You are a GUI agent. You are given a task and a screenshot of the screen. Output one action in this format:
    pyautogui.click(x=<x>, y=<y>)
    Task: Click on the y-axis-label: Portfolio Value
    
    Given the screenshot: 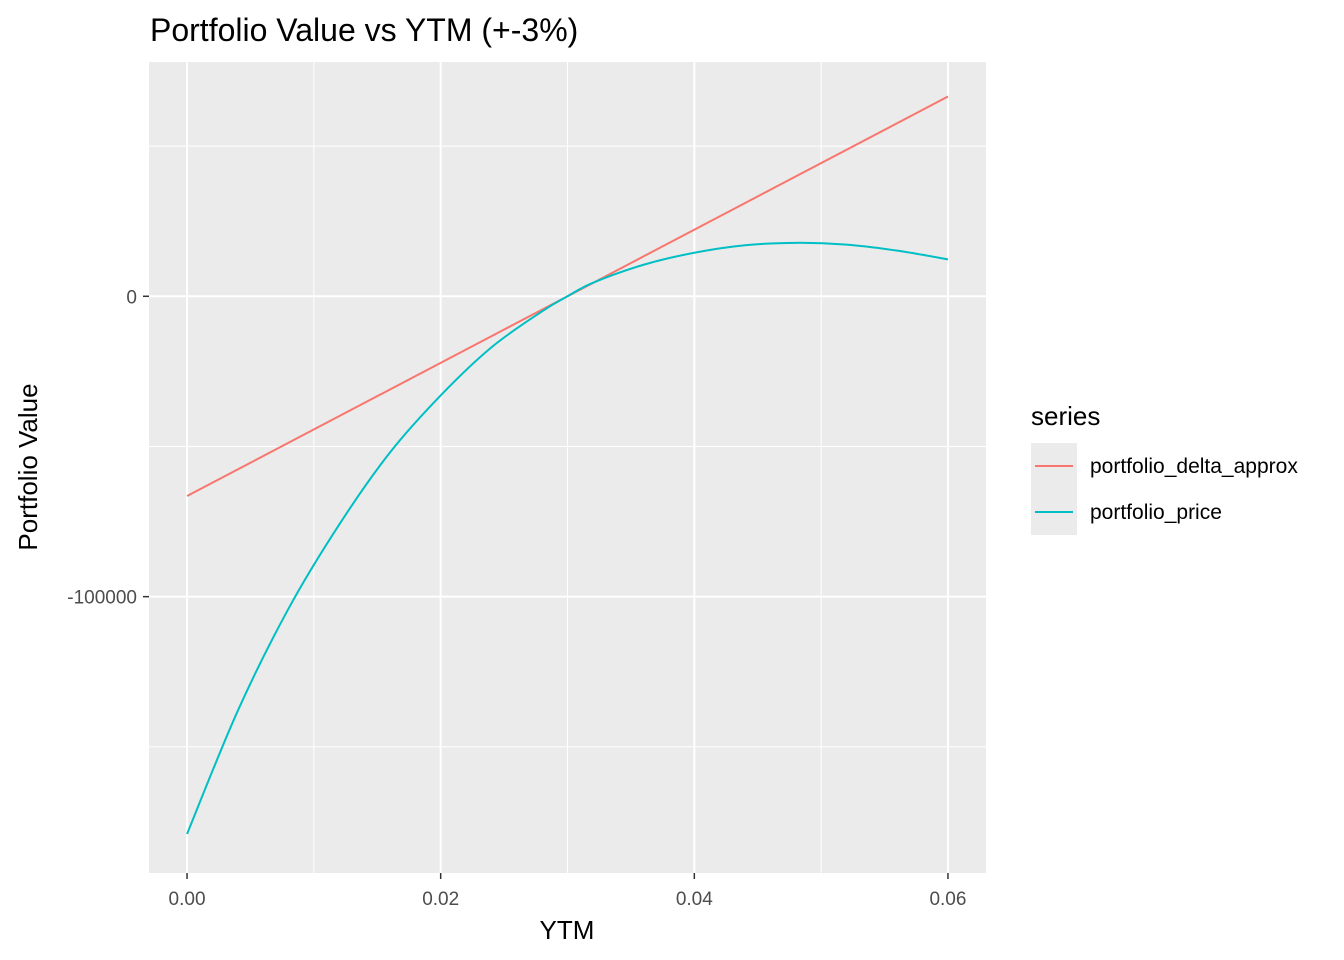 What is the action you would take?
    pyautogui.click(x=28, y=466)
    